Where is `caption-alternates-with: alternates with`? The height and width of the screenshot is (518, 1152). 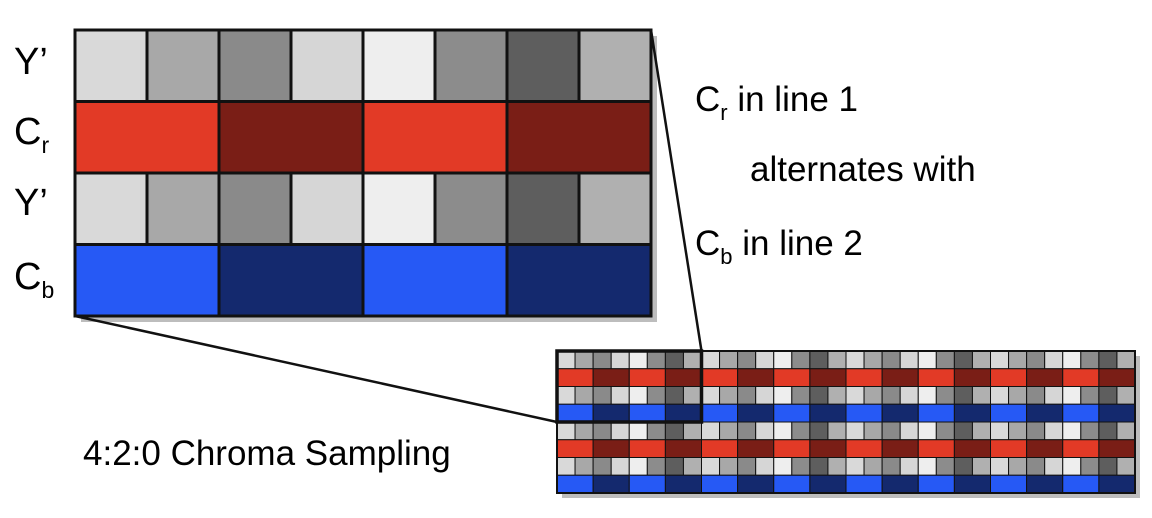 caption-alternates-with: alternates with is located at coordinates (863, 169).